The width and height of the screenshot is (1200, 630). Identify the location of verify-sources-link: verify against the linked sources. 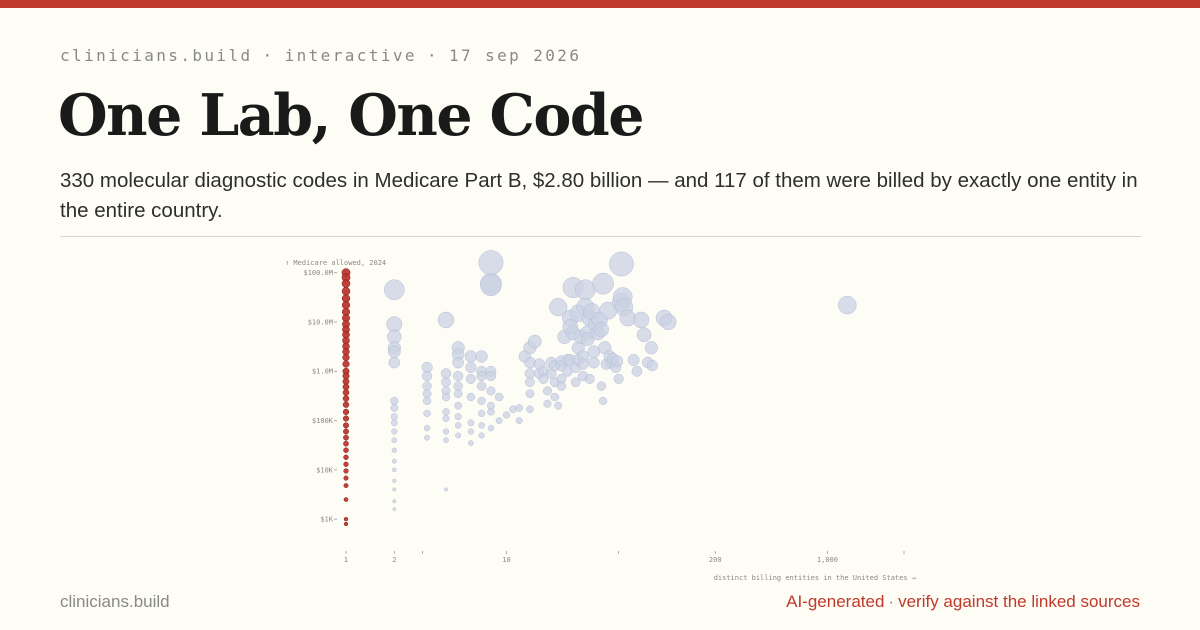
(1019, 601).